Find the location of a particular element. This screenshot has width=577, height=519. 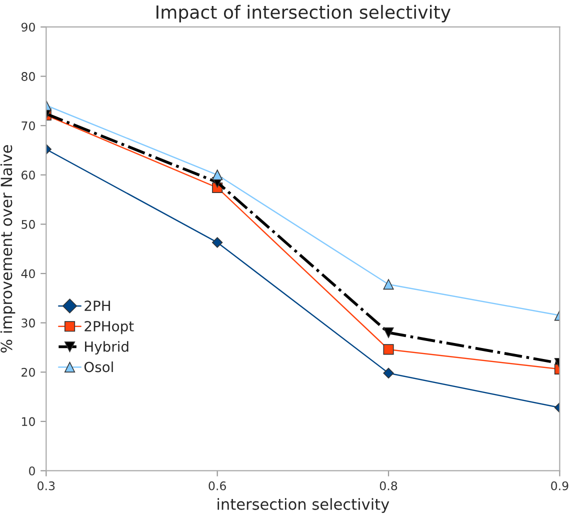

legend-label: Hybrid is located at coordinates (106, 348).